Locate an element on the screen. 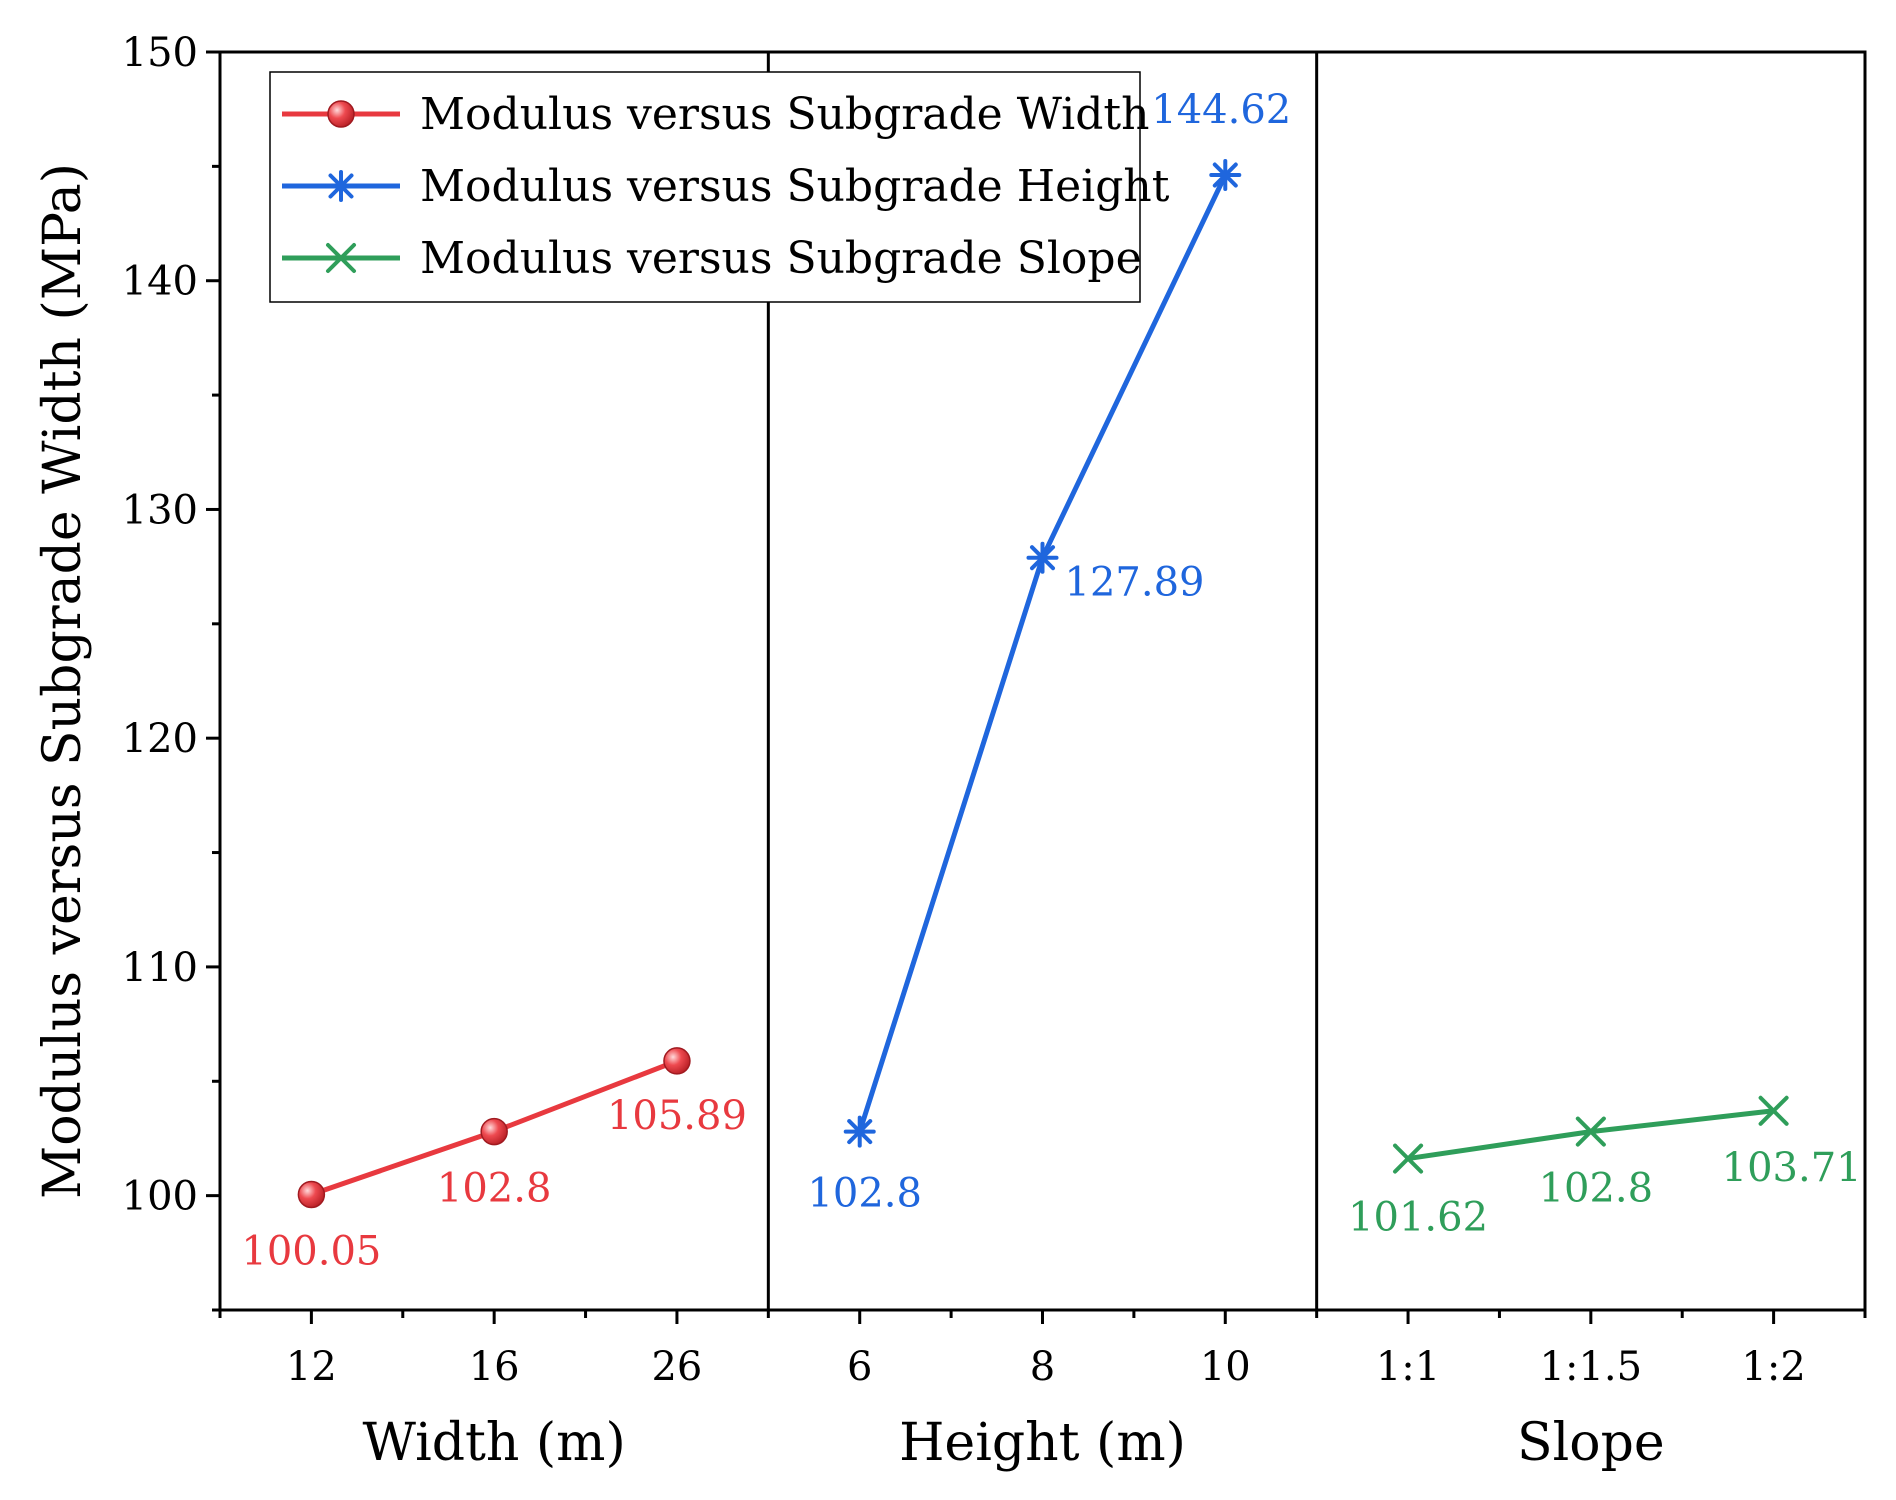  data-label: 100.05 is located at coordinates (311, 1251).